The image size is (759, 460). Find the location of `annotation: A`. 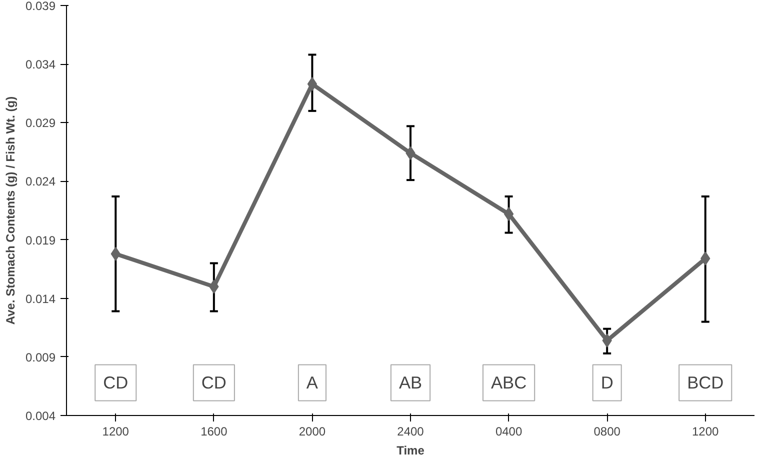

annotation: A is located at coordinates (312, 382).